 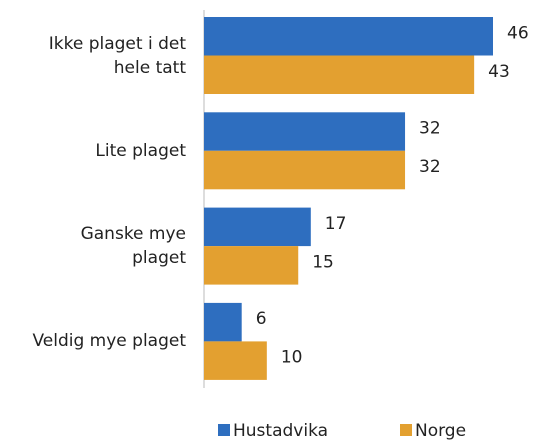 What do you see at coordinates (440, 430) in the screenshot?
I see `legend-label: Norge` at bounding box center [440, 430].